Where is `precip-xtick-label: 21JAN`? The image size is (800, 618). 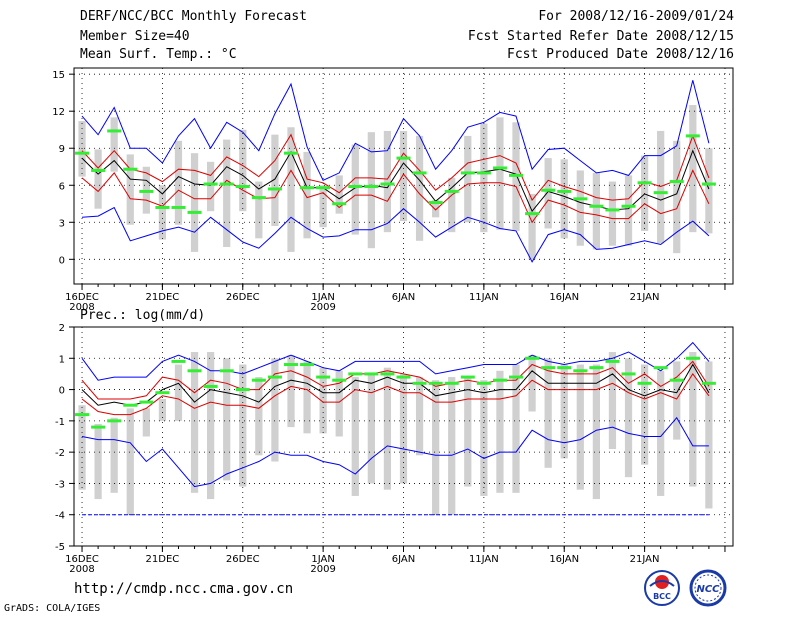
precip-xtick-label: 21JAN is located at coordinates (645, 559).